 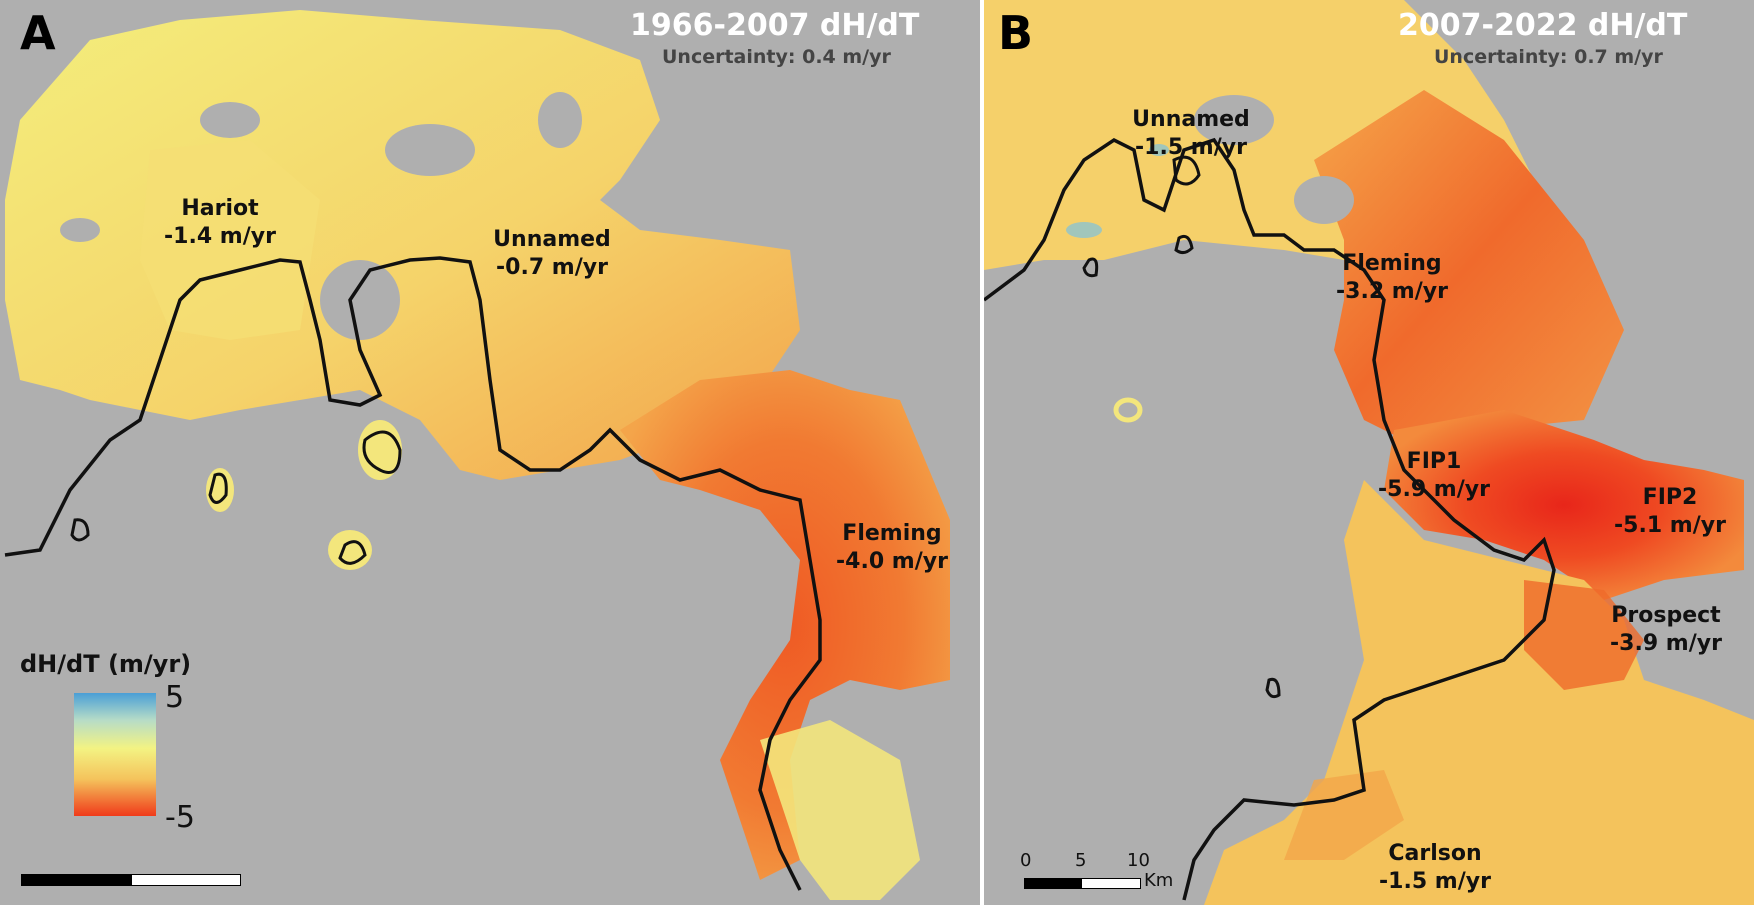 I want to click on glacier-label: Fleming -3.2 m/yr, so click(x=1392, y=278).